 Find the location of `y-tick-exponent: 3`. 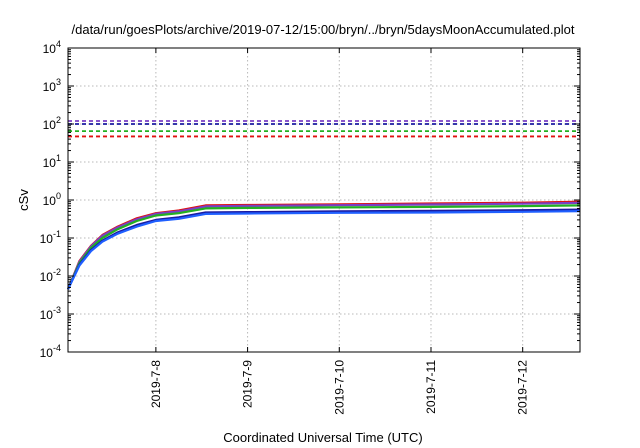

y-tick-exponent: 3 is located at coordinates (58, 82).